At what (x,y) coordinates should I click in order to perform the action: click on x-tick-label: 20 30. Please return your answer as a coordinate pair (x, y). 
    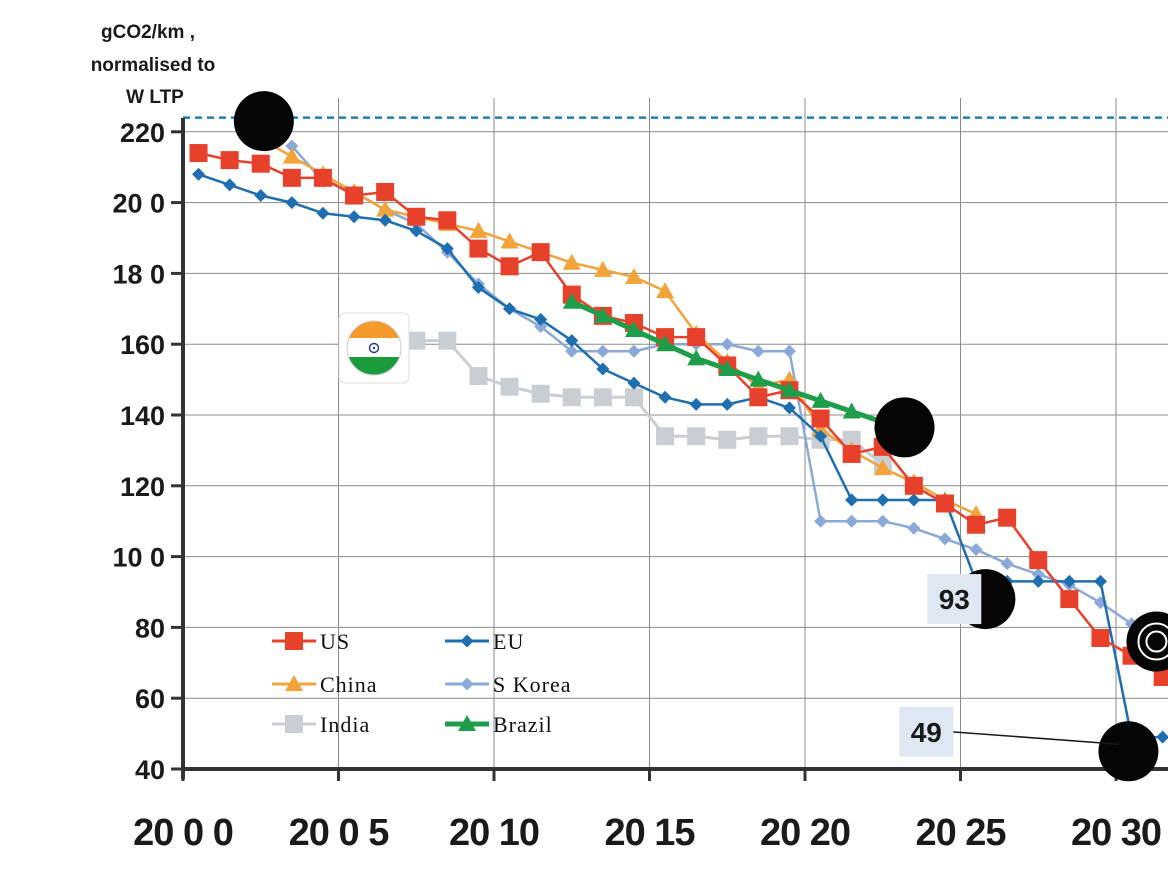
    Looking at the image, I should click on (1116, 833).